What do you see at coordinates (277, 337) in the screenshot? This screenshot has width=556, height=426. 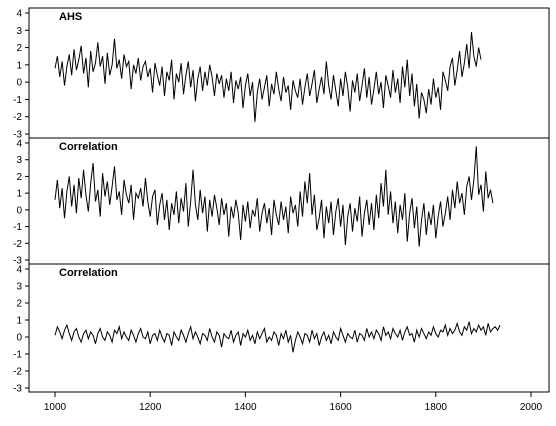 I see `series-line` at bounding box center [277, 337].